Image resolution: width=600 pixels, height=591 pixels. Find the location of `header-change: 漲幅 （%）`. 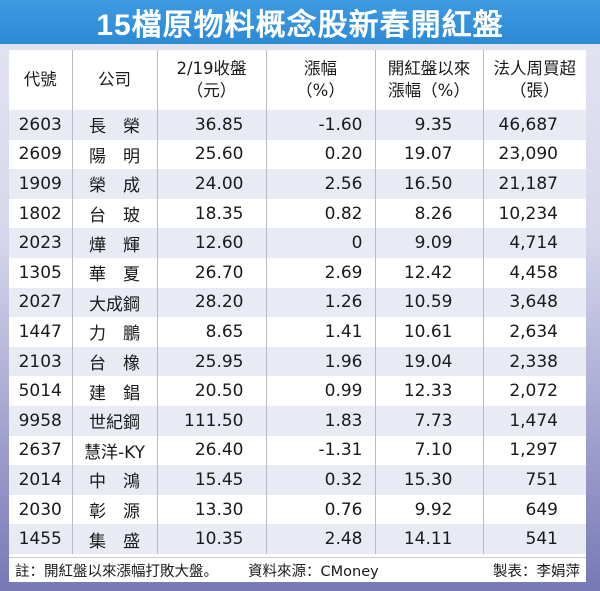

header-change: 漲幅 （%） is located at coordinates (320, 80).